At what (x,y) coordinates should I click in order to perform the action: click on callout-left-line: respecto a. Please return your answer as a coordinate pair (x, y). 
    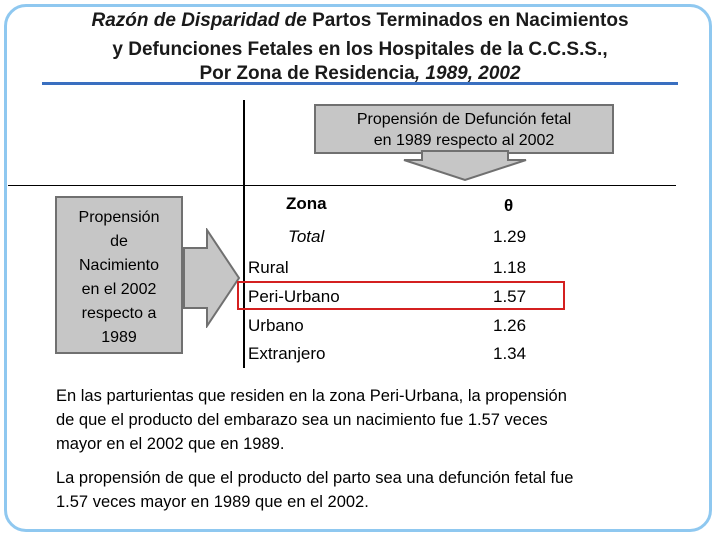
    Looking at the image, I should click on (119, 313).